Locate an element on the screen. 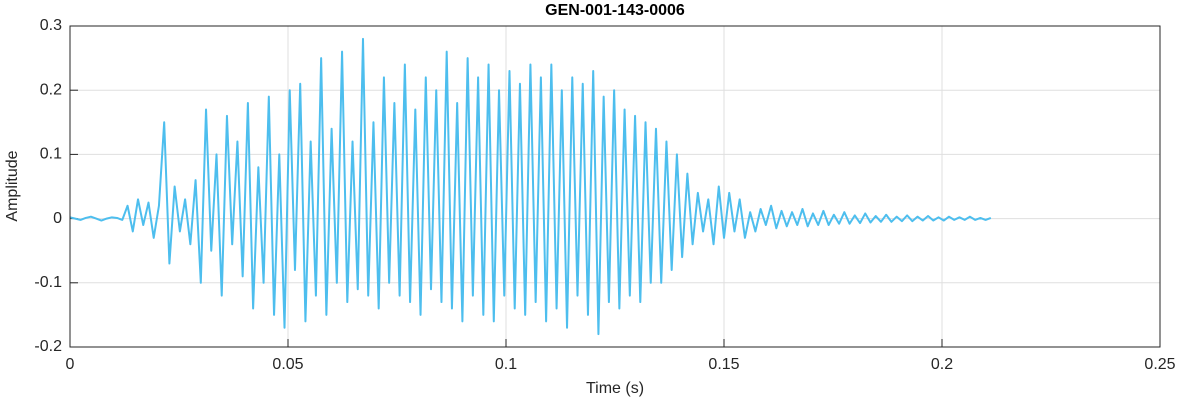  y-tick-label: 0.2 is located at coordinates (51, 89).